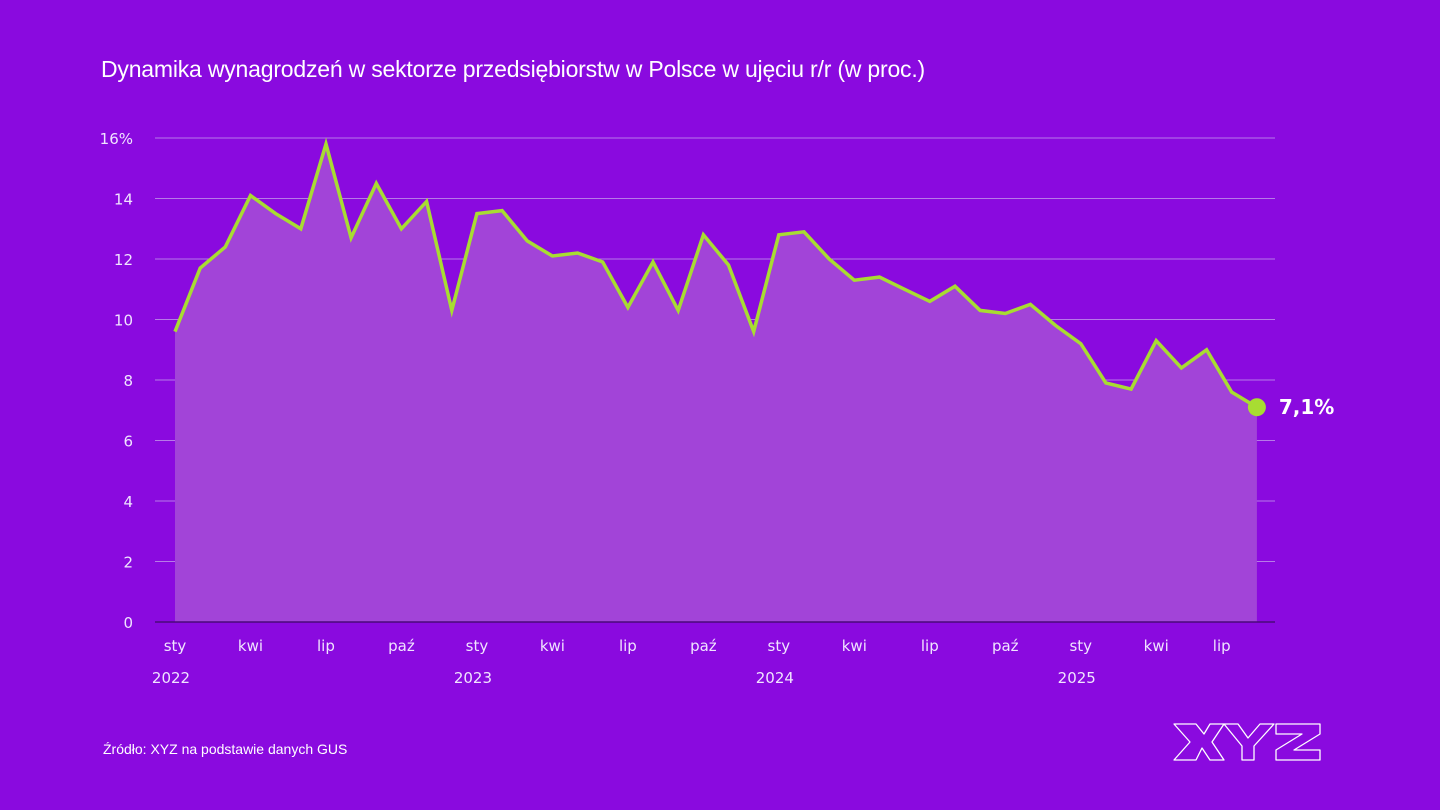  What do you see at coordinates (128, 381) in the screenshot?
I see `y-tick-label: 8` at bounding box center [128, 381].